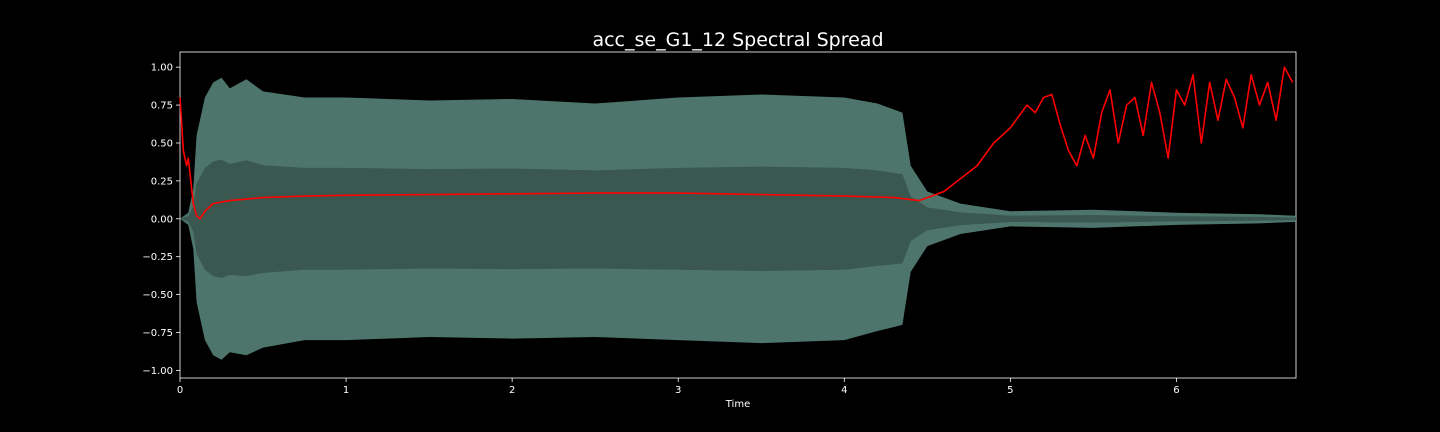 The height and width of the screenshot is (432, 1440). I want to click on y-tick-label: 0.75, so click(162, 106).